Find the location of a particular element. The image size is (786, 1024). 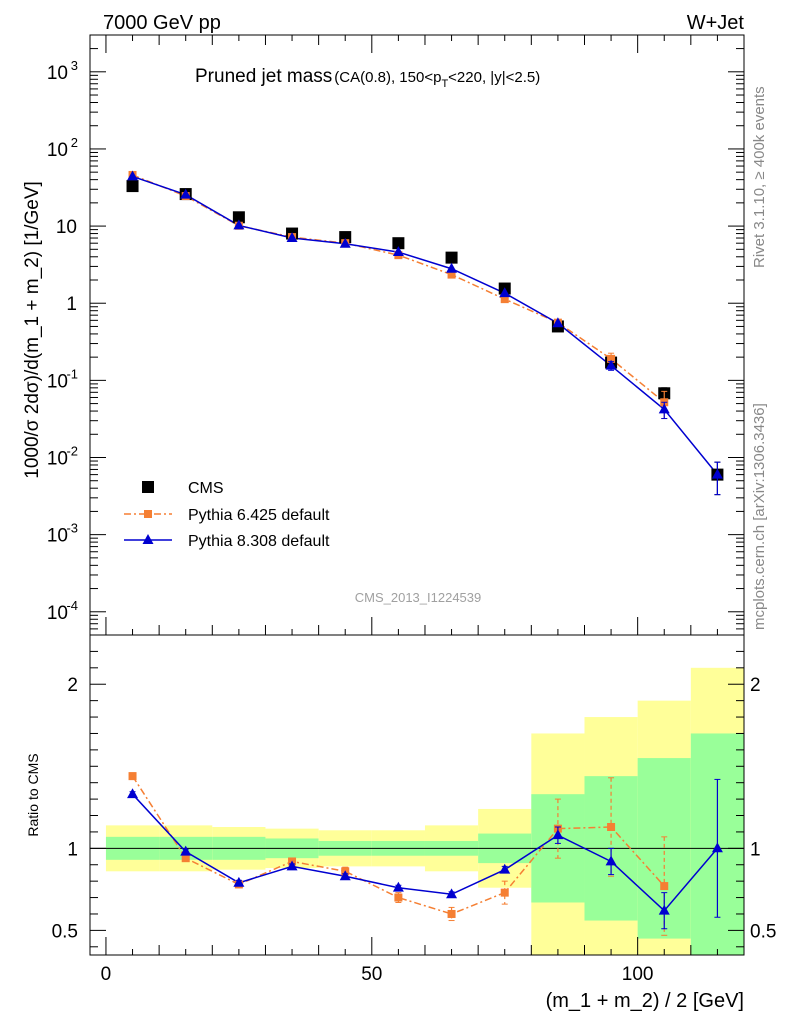

legend-label: Pythia 8.308 default is located at coordinates (259, 541).